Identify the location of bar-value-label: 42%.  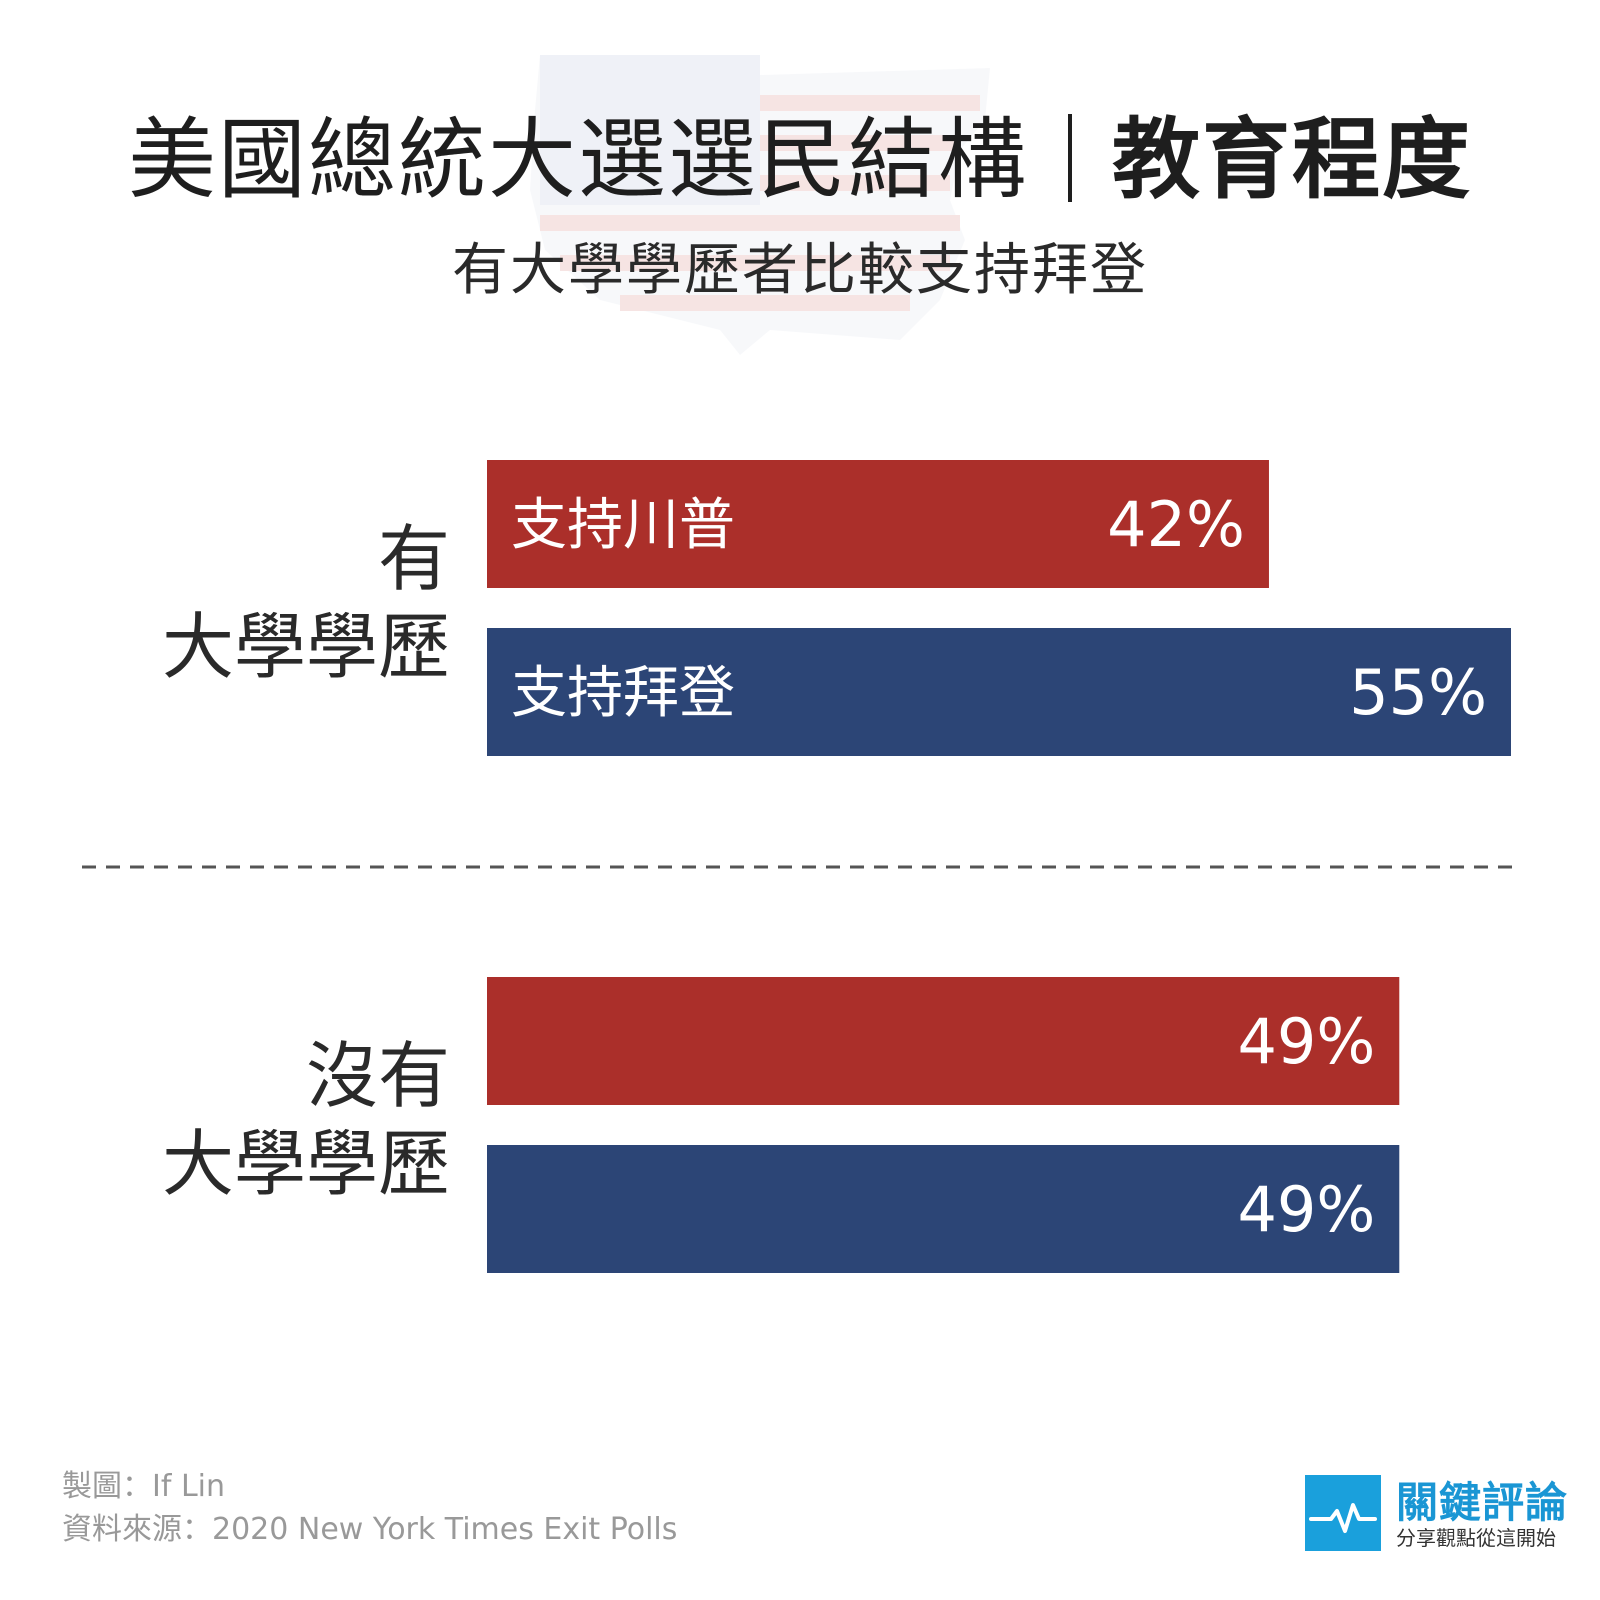
(1176, 524).